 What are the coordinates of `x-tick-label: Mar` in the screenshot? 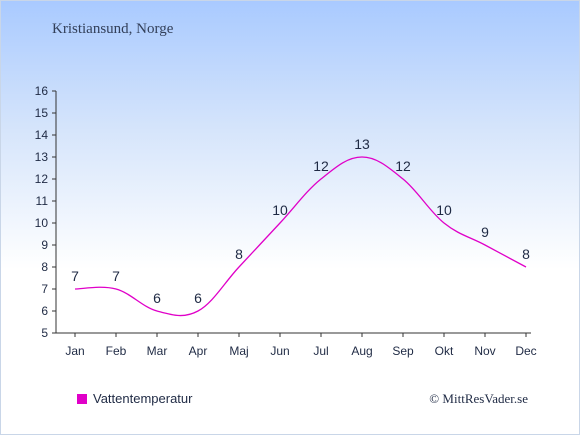 It's located at (157, 351).